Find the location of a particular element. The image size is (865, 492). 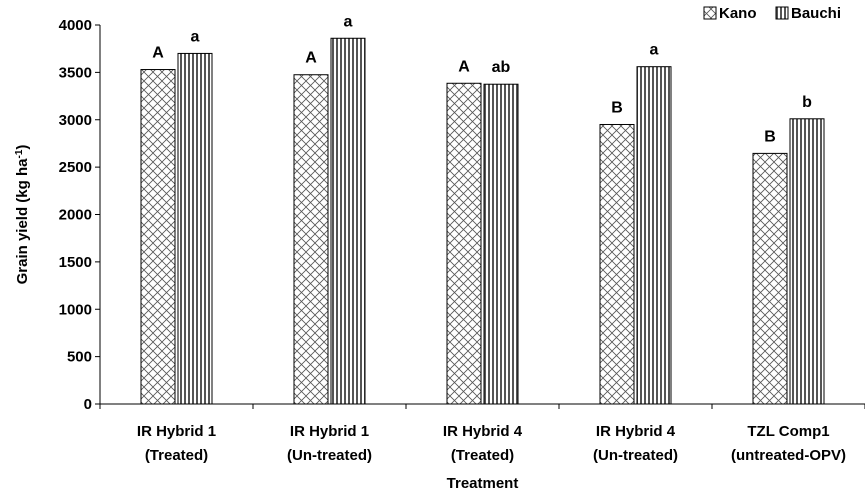

y-tick-label: 2500 is located at coordinates (75, 167).